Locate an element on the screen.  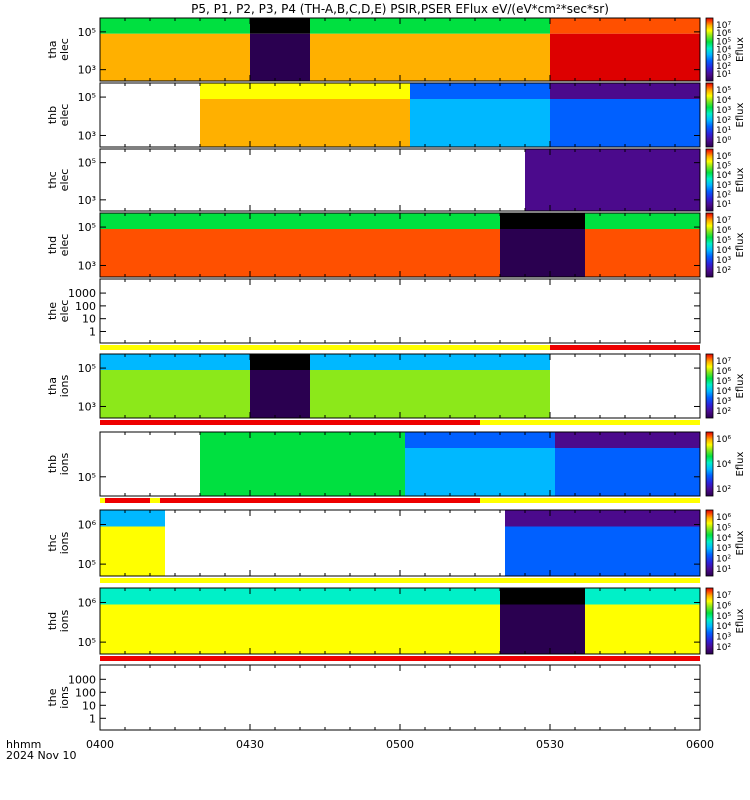
tha_ions-segment-0-low-energy is located at coordinates (175, 394).